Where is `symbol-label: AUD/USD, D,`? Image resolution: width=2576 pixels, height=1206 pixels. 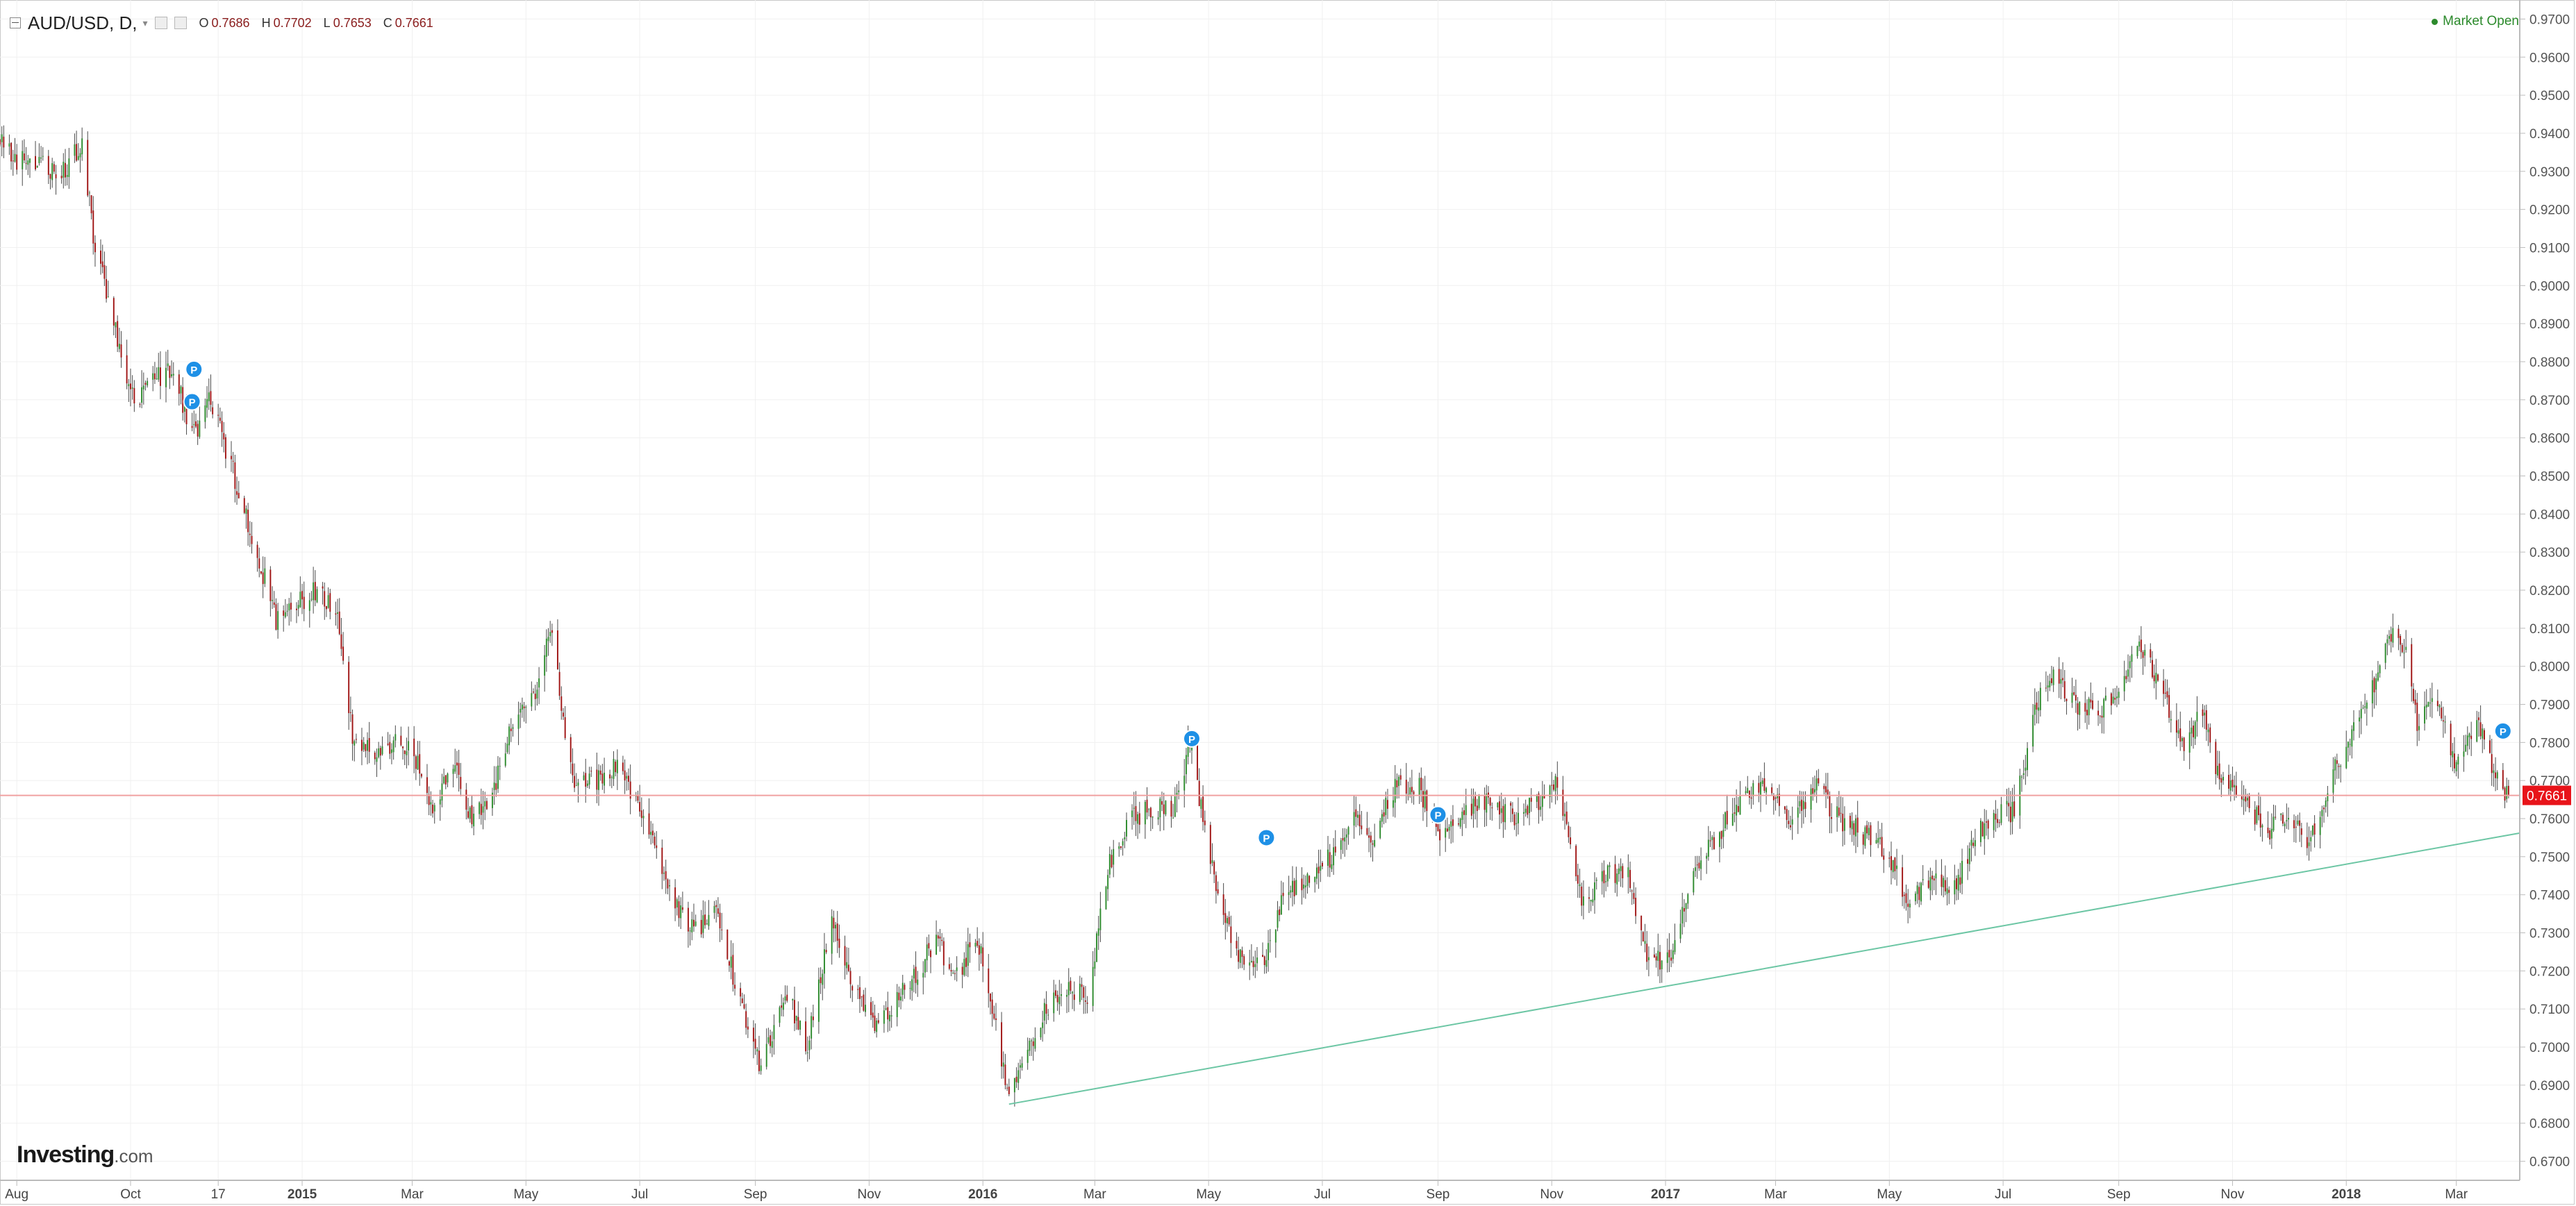 symbol-label: AUD/USD, D, is located at coordinates (83, 23).